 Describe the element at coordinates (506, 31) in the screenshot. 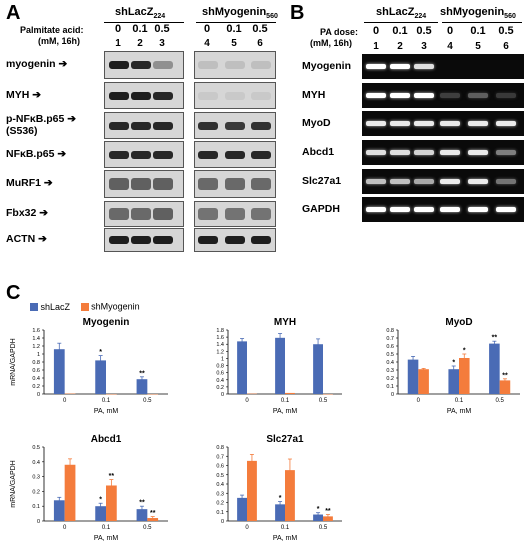

I see `panel-b-dose-6: 0.5` at that location.